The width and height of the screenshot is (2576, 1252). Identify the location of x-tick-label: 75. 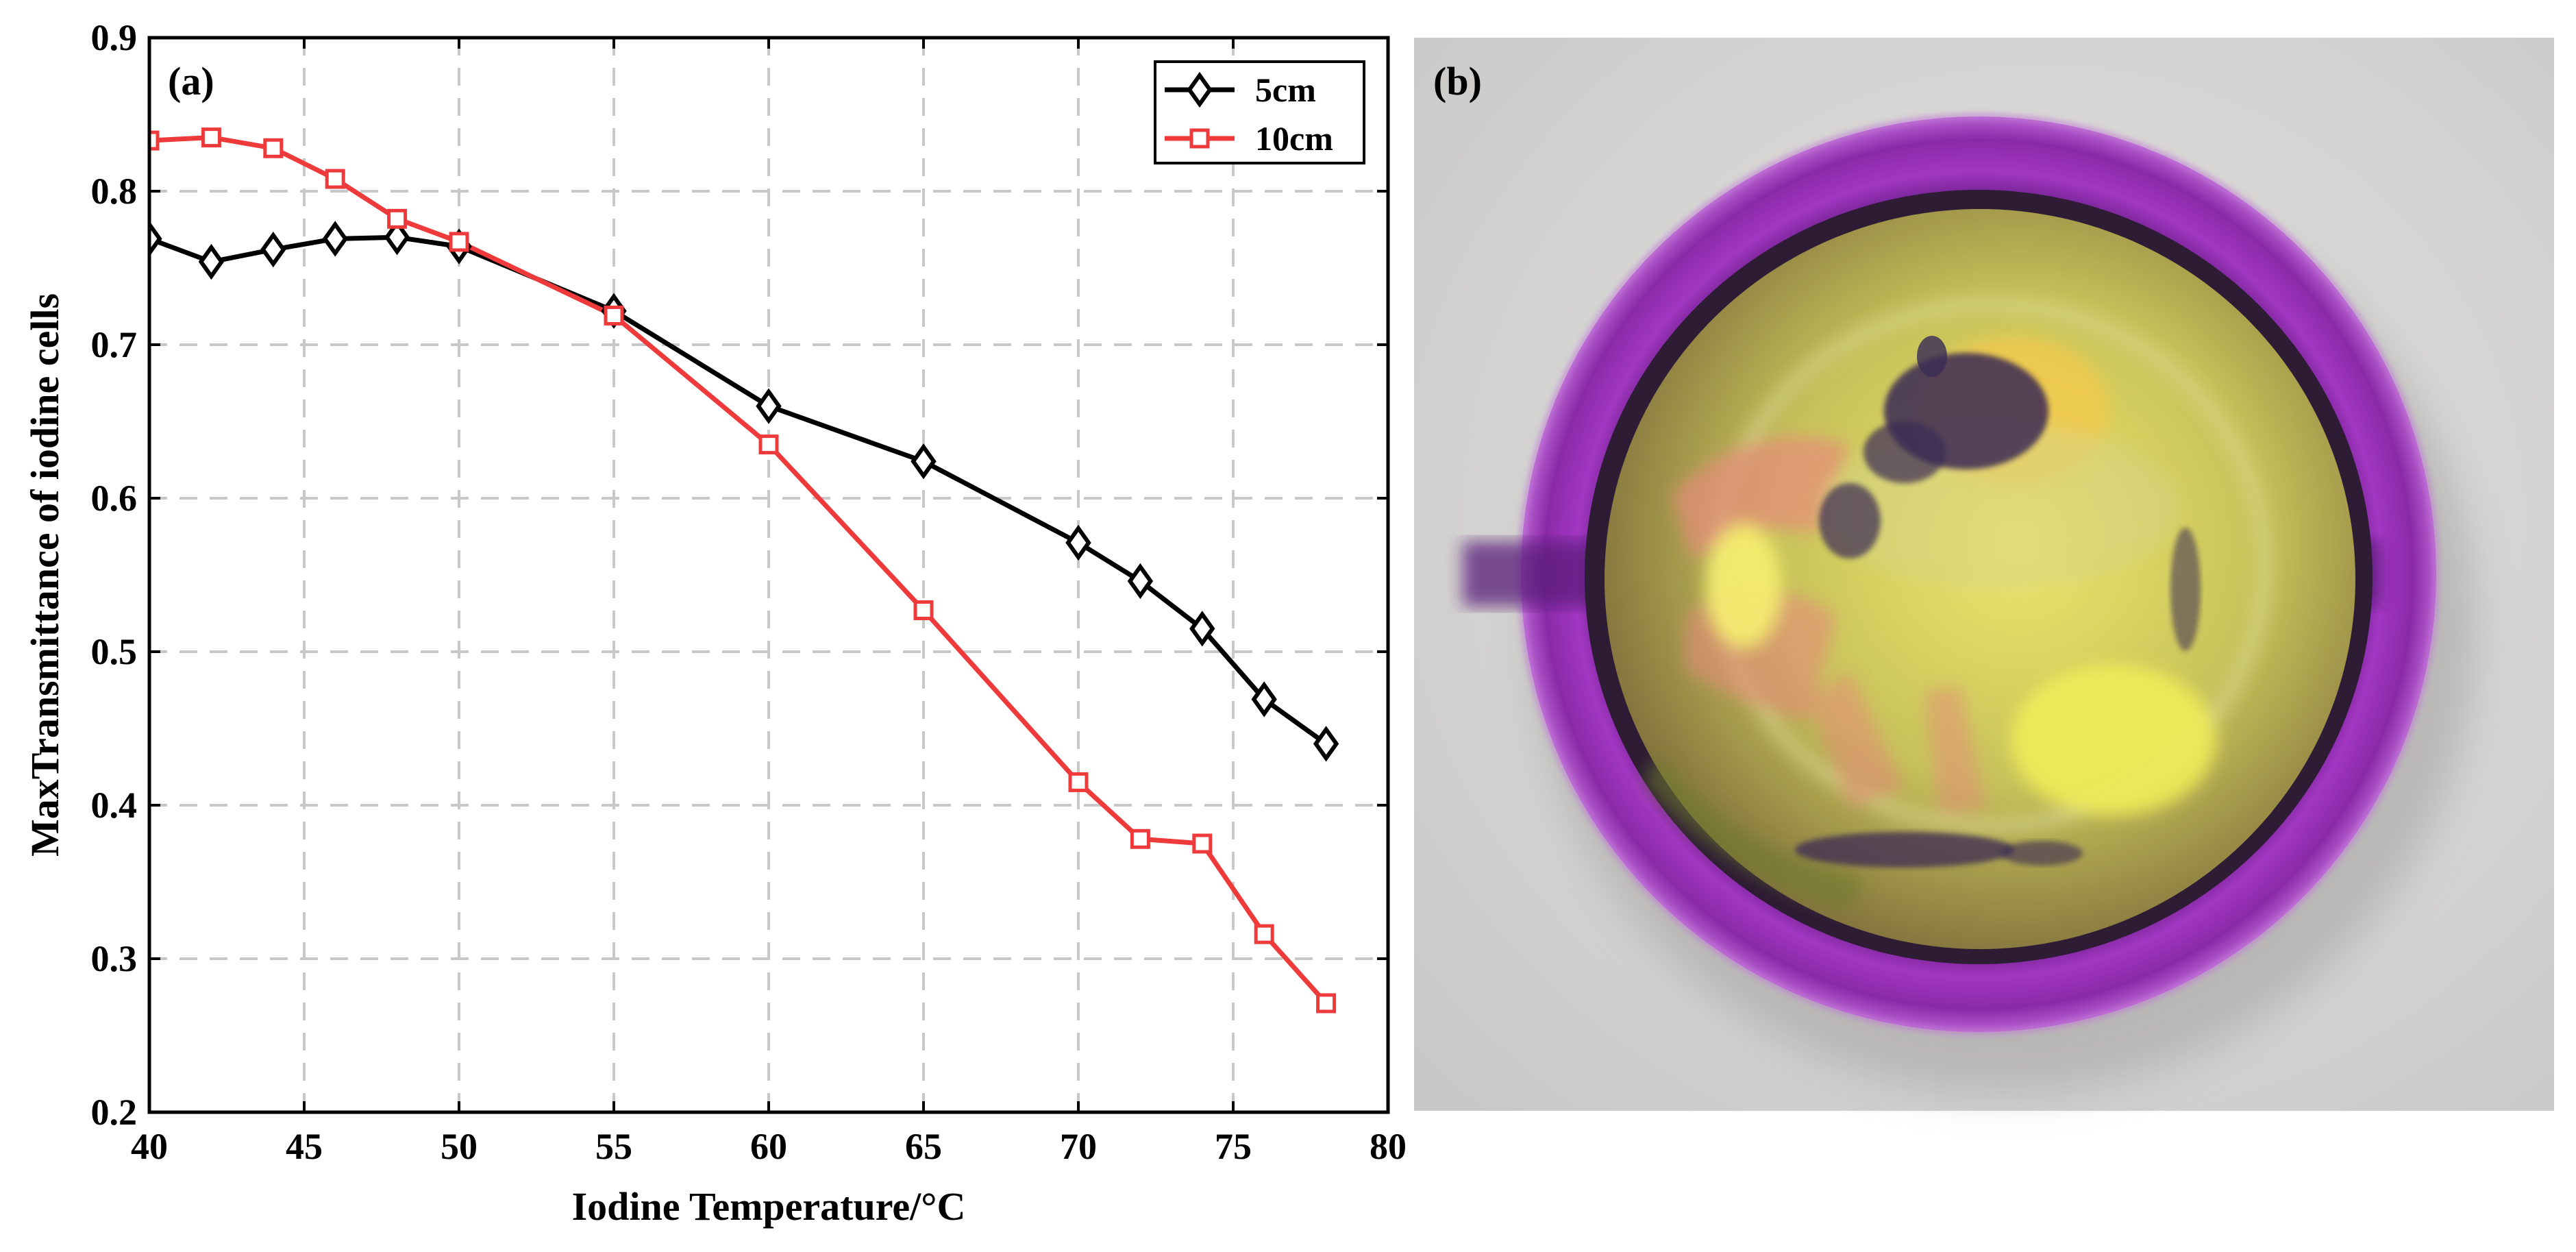
(1233, 1146).